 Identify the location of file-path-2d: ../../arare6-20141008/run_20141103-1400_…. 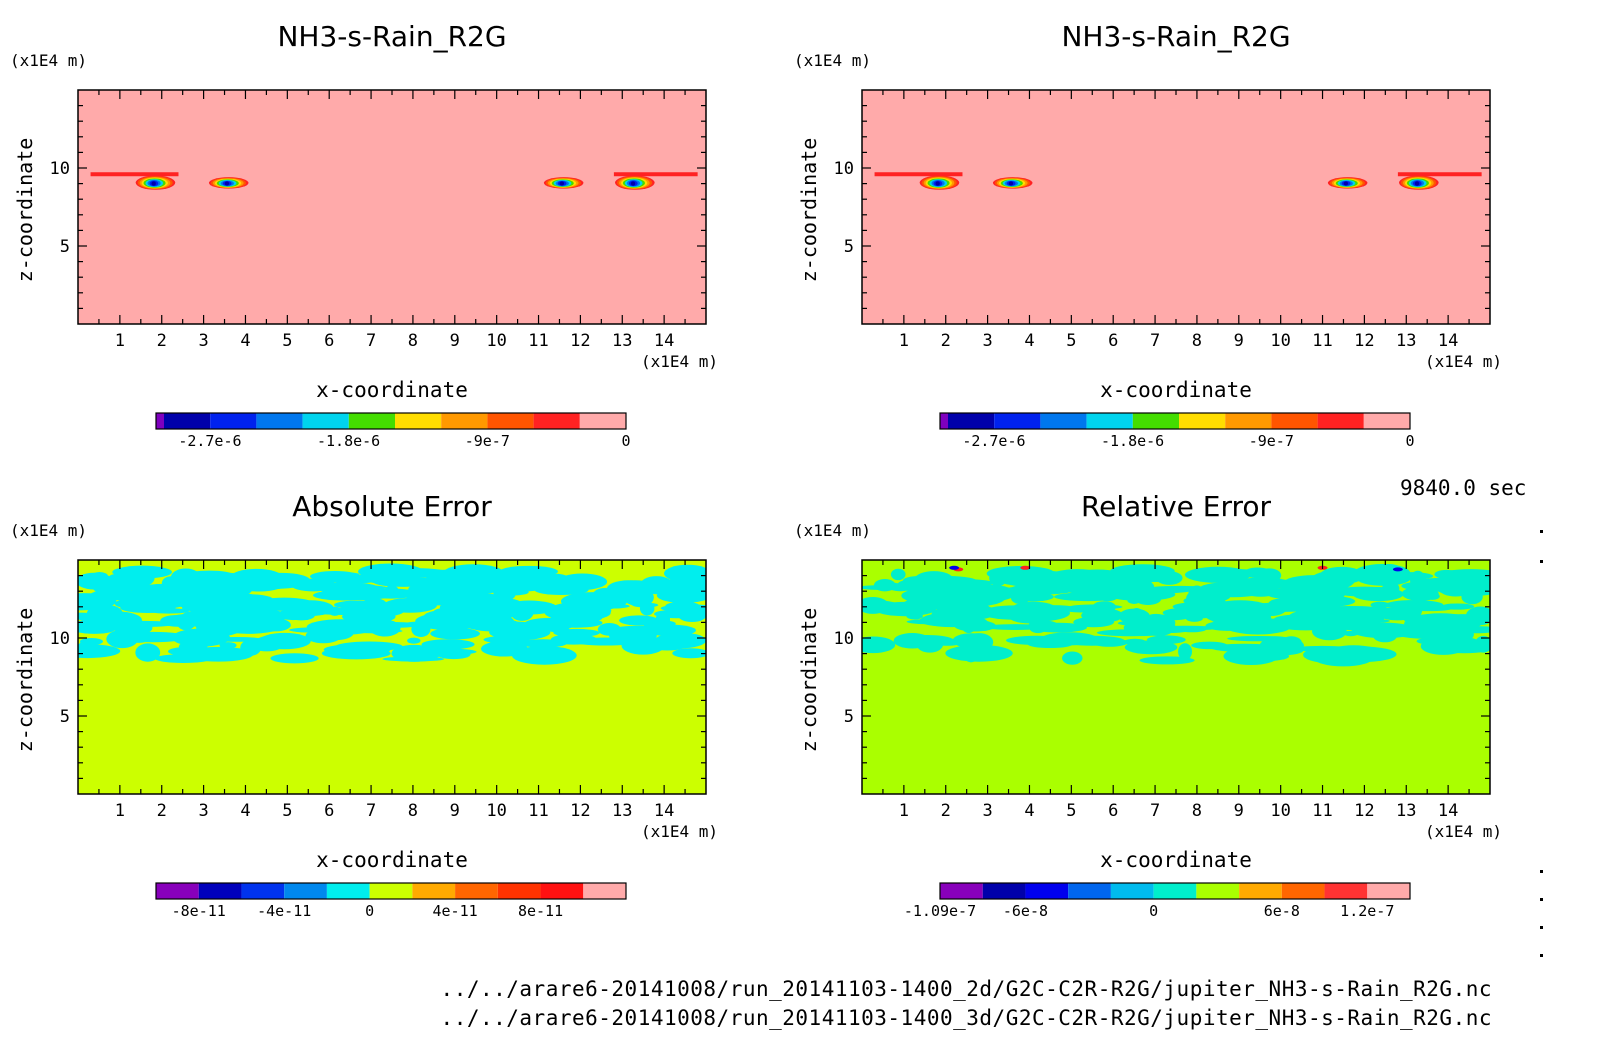
(966, 989).